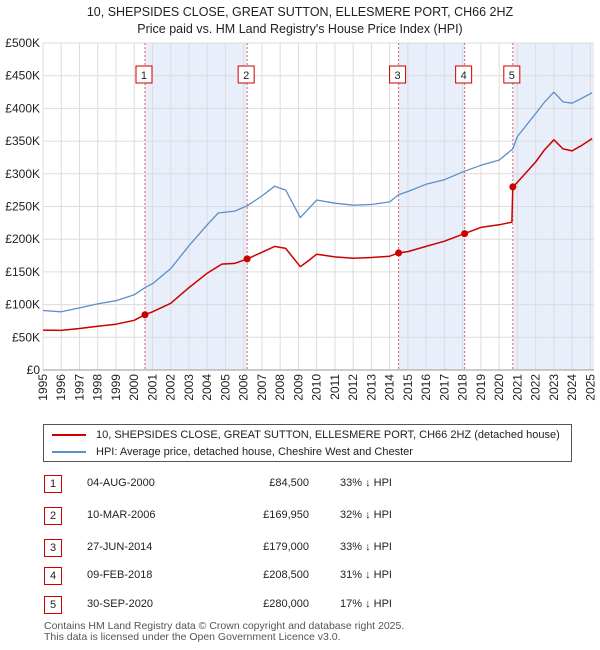 The width and height of the screenshot is (600, 650). Describe the element at coordinates (22, 141) in the screenshot. I see `y-tick-label: £350K` at that location.